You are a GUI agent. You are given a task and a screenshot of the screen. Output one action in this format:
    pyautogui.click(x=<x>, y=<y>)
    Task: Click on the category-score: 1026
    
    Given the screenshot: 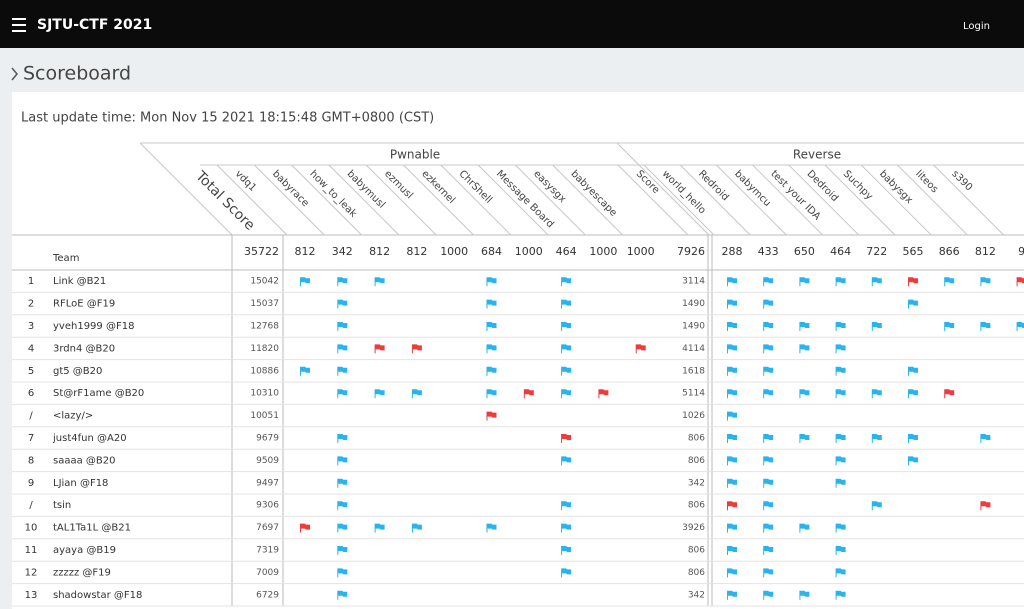 What is the action you would take?
    pyautogui.click(x=693, y=416)
    